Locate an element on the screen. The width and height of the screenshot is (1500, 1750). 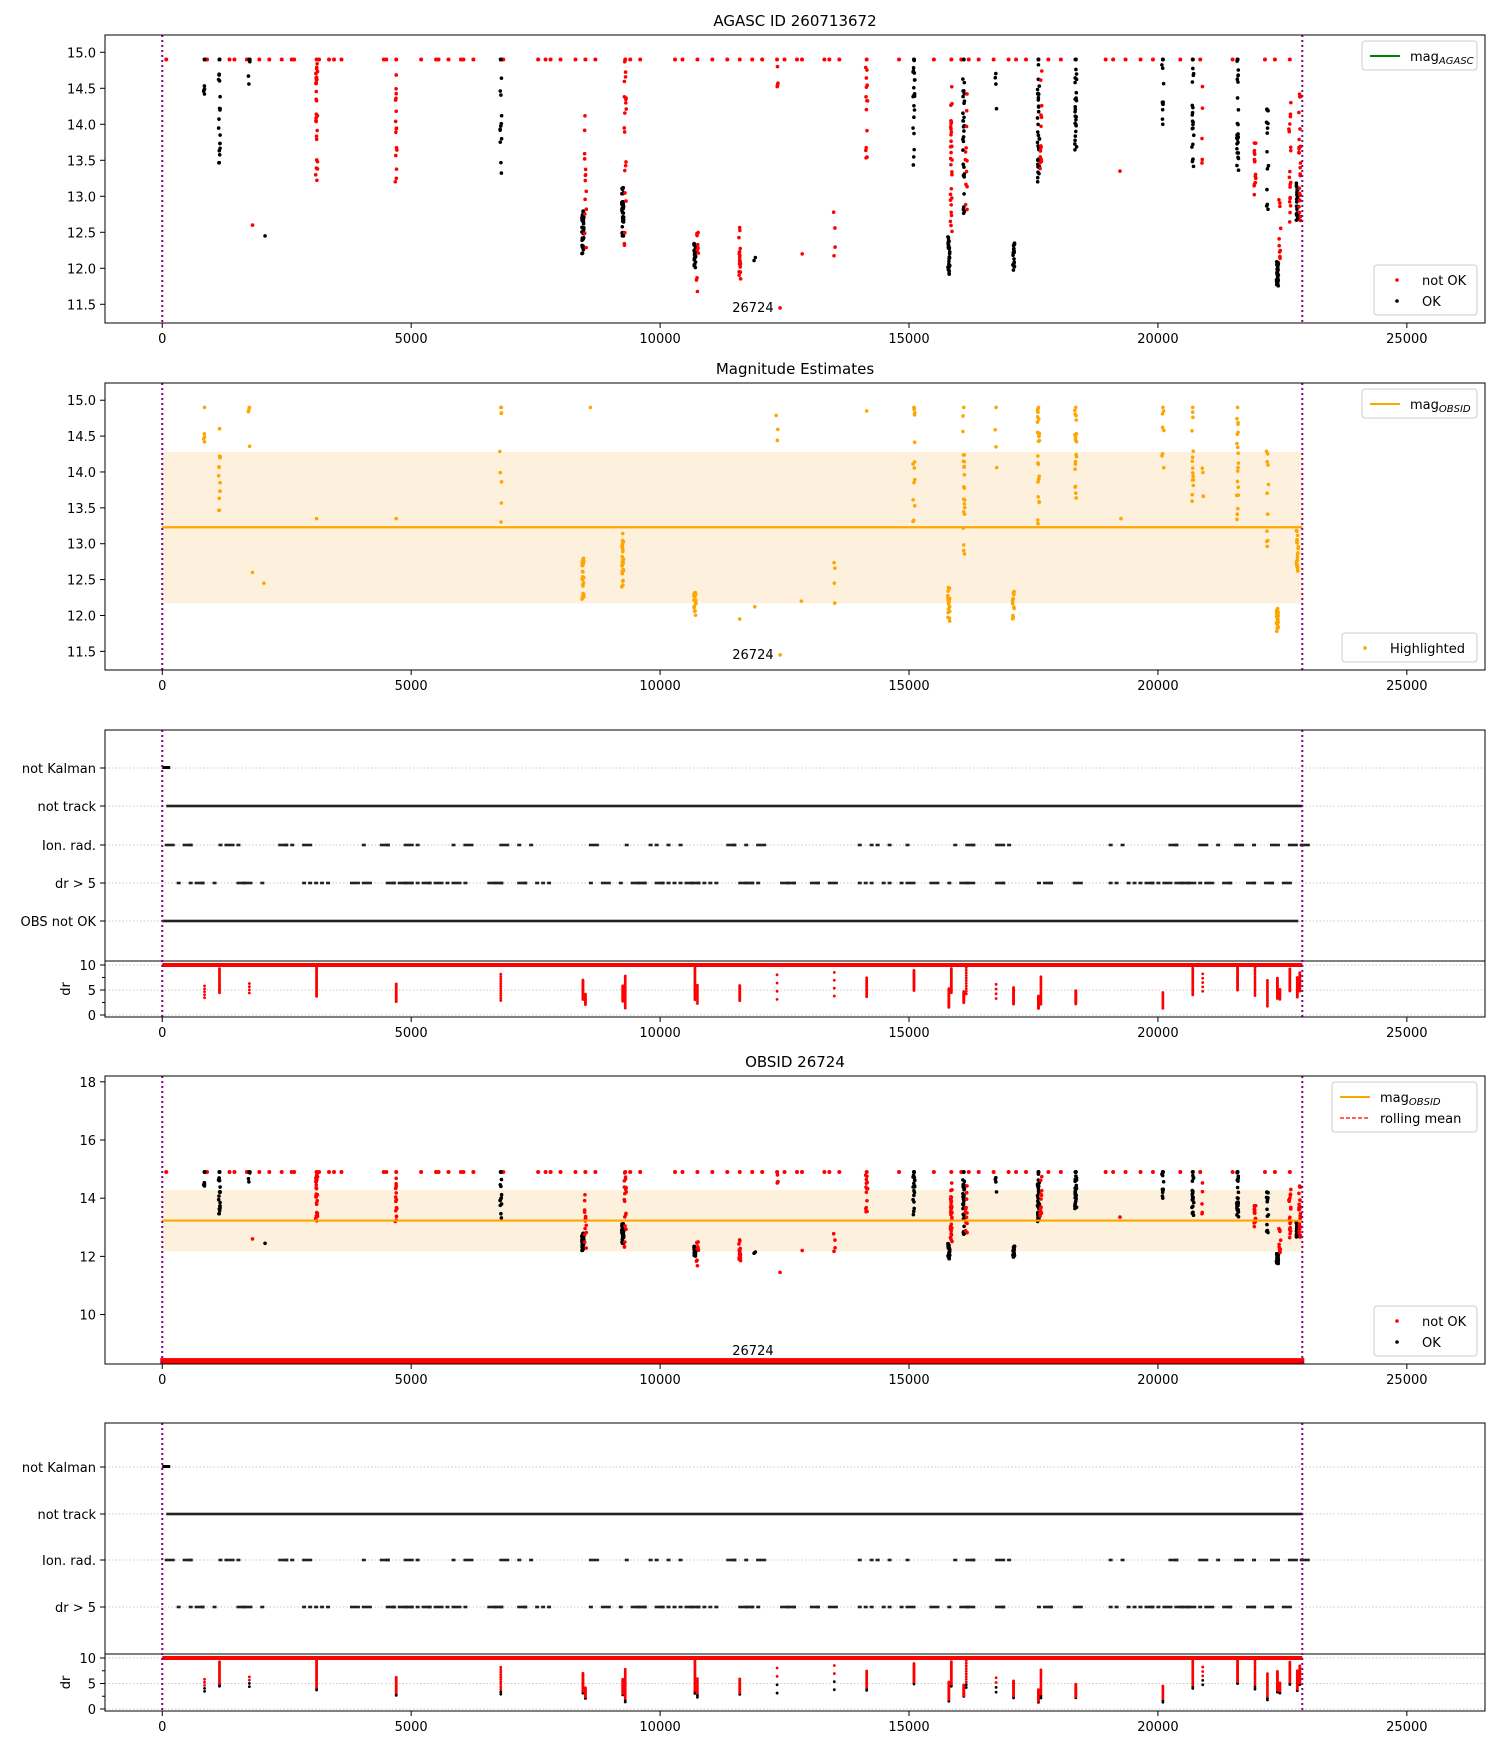
y-tick-label: 11.5 is located at coordinates (81, 305).